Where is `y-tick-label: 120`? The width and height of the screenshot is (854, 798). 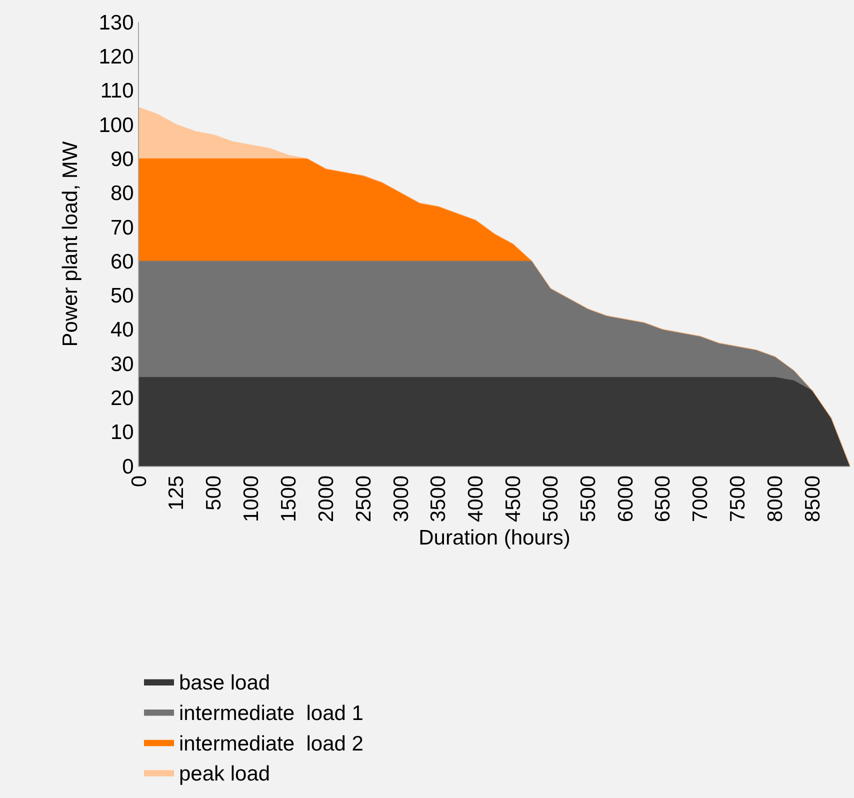
y-tick-label: 120 is located at coordinates (116, 57).